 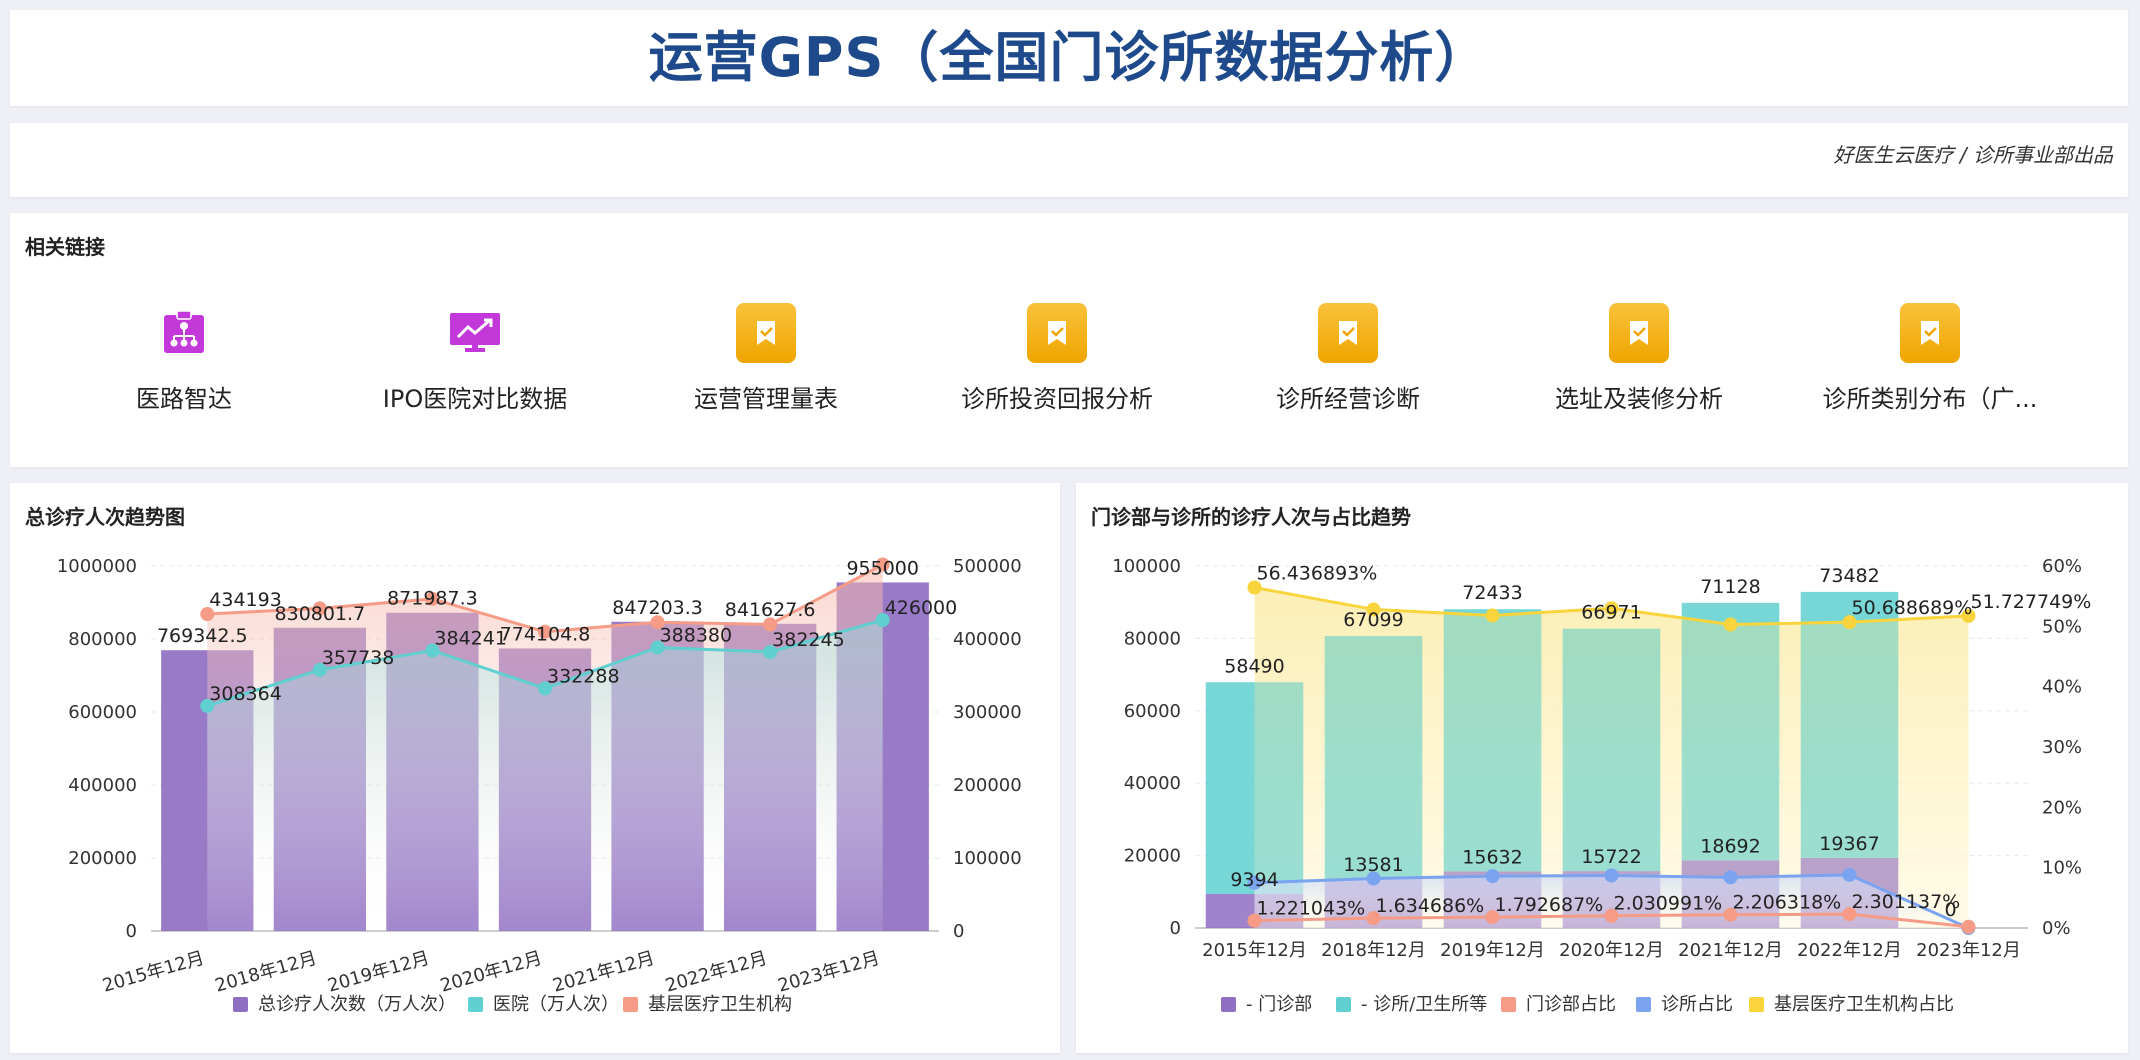 I want to click on bar-data-label: 18692, so click(x=1730, y=846).